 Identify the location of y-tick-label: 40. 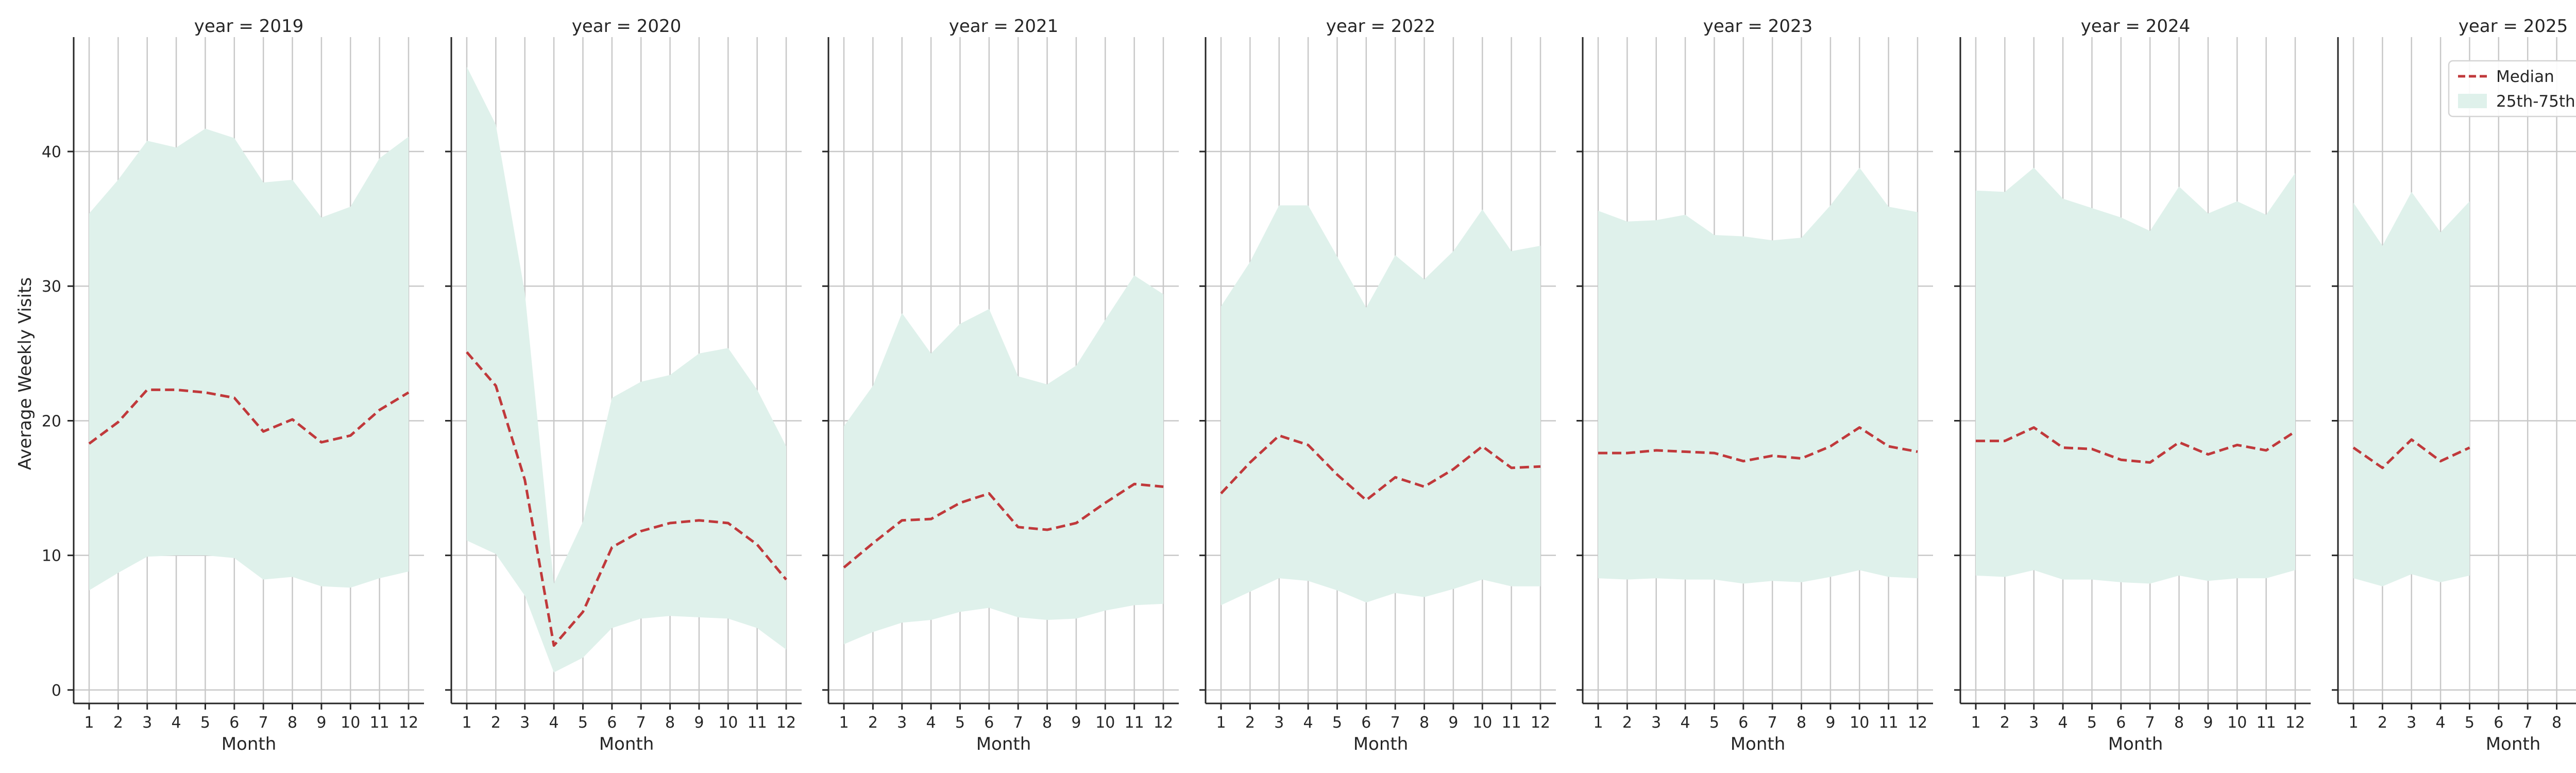
(51, 152).